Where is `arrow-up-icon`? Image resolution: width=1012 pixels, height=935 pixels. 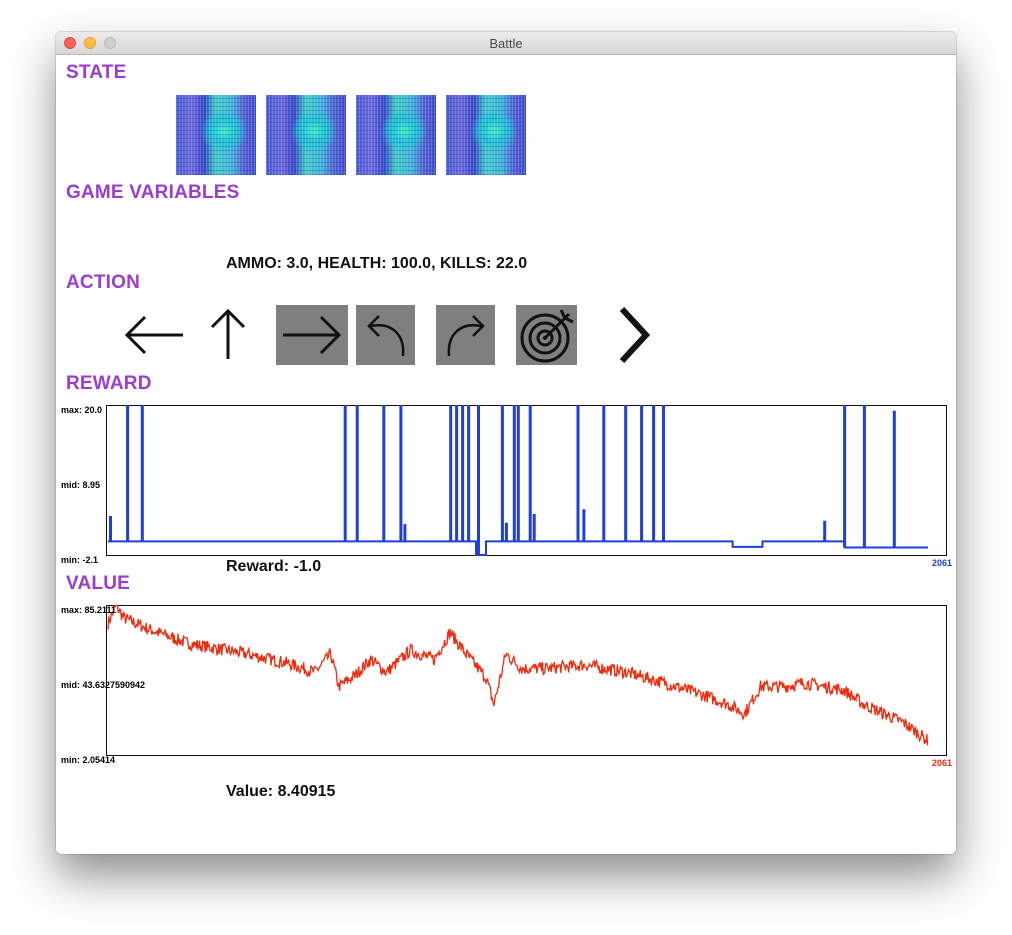 arrow-up-icon is located at coordinates (228, 333).